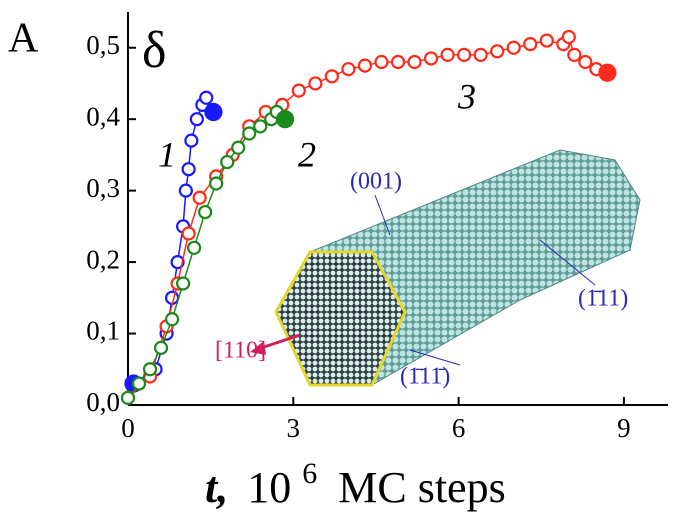 This screenshot has width=673, height=517. Describe the element at coordinates (624, 428) in the screenshot. I see `x-tick-label: 9` at that location.